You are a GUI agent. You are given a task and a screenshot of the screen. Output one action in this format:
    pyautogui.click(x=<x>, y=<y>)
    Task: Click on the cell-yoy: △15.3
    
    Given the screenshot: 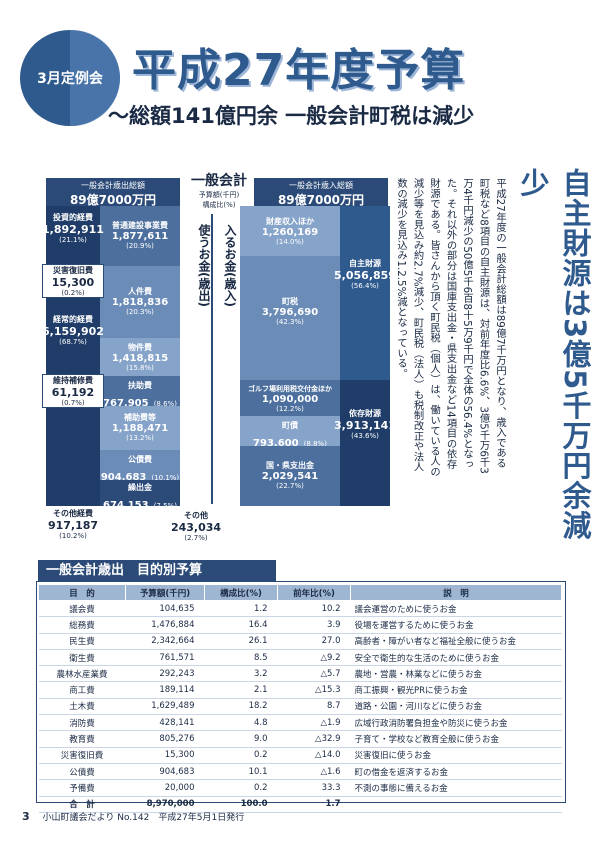 What is the action you would take?
    pyautogui.click(x=314, y=690)
    